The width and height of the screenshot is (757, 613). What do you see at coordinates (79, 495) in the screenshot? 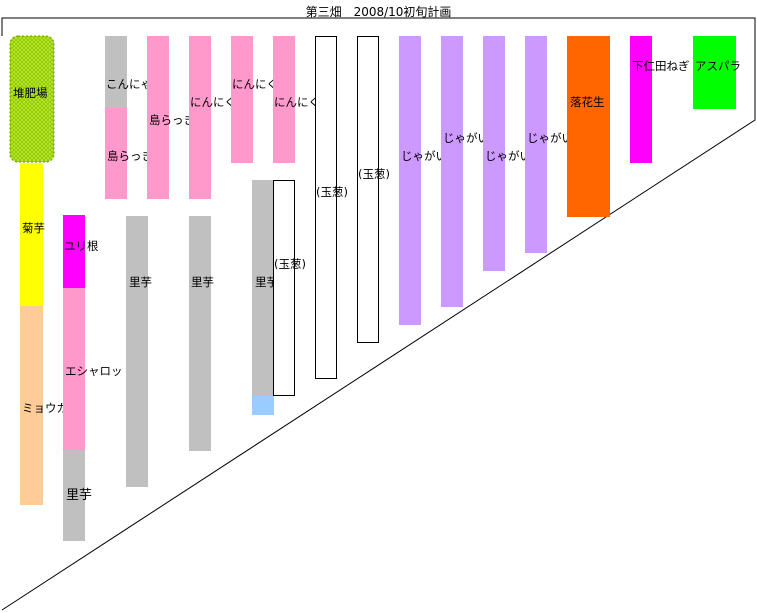
I see `satoimo-label-a: 里芋` at bounding box center [79, 495].